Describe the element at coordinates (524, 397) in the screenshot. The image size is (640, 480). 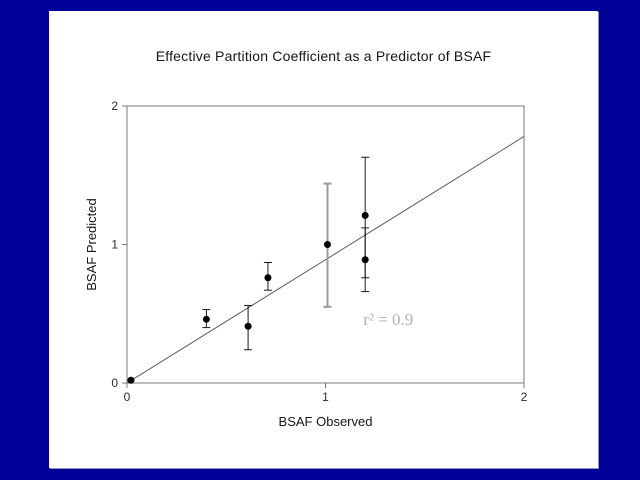
I see `x-tick-label: 2` at that location.